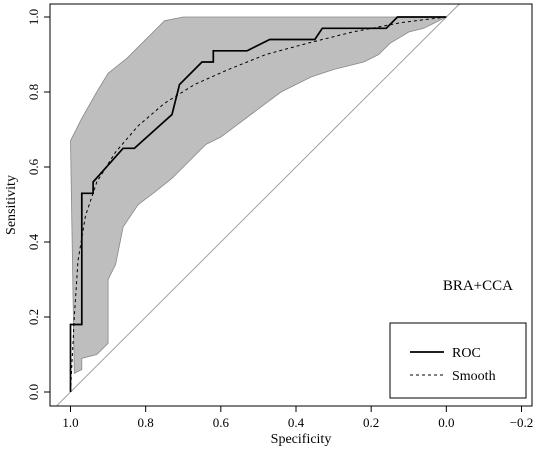 The width and height of the screenshot is (536, 449). I want to click on x-tick-label: 0.2, so click(371, 422).